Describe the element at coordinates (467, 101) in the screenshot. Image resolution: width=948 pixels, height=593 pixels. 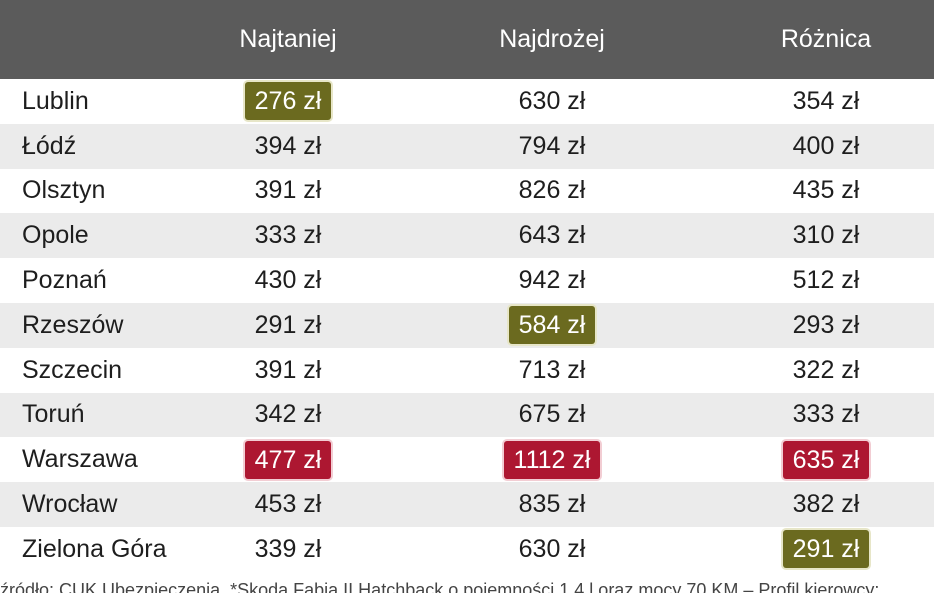
I see `table-row: Lublin 276 zł 630 zł 354 zł` at that location.